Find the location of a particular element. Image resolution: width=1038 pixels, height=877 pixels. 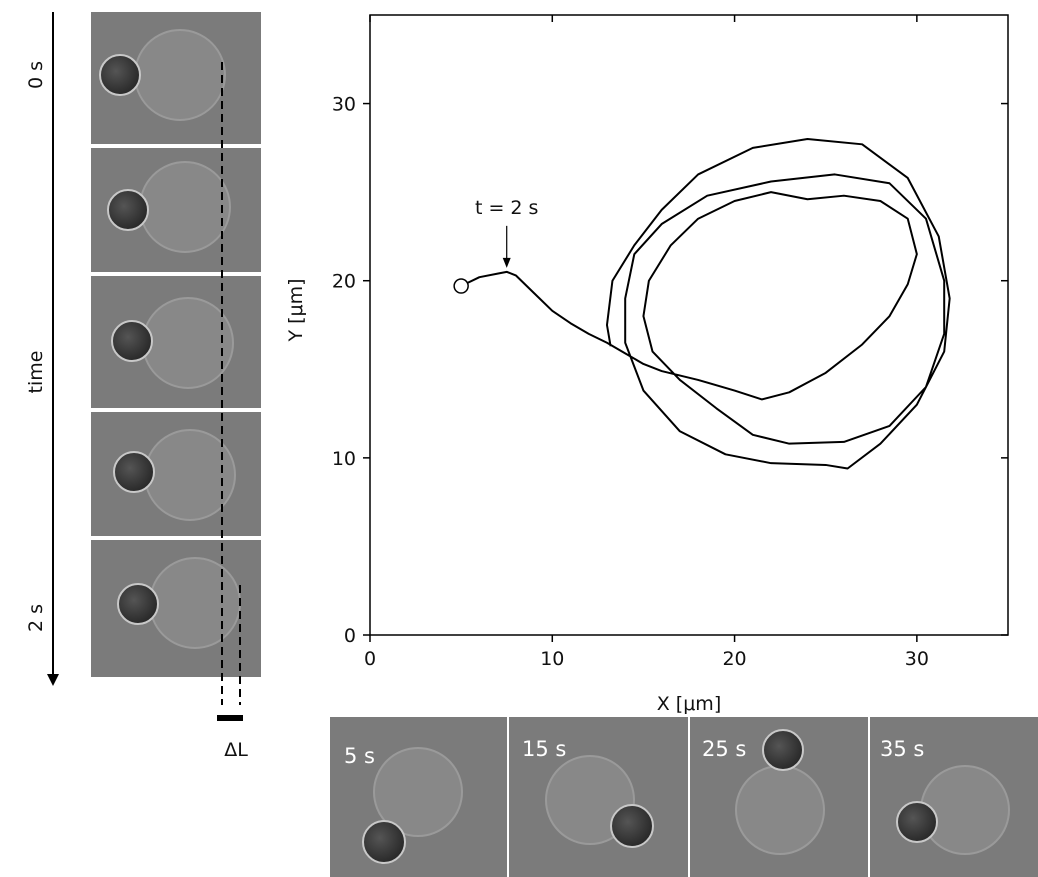

bottom-frames: 5 s 15 s 25 s 35 s is located at coordinates (684, 797).